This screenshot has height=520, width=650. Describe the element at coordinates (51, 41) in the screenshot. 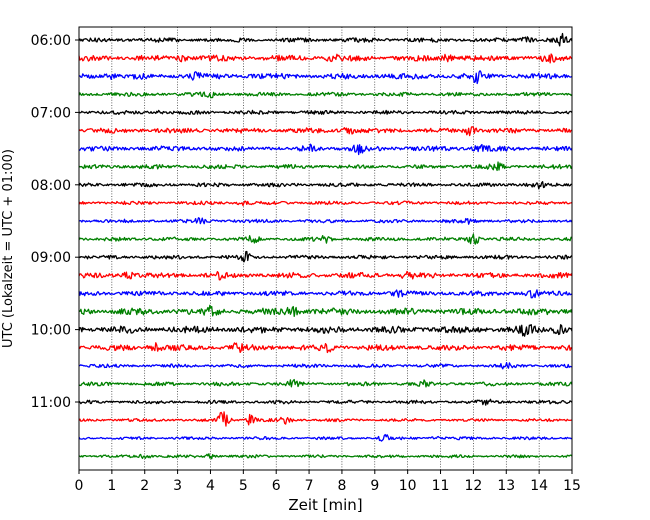

I see `y-tick-label: 06:00` at that location.